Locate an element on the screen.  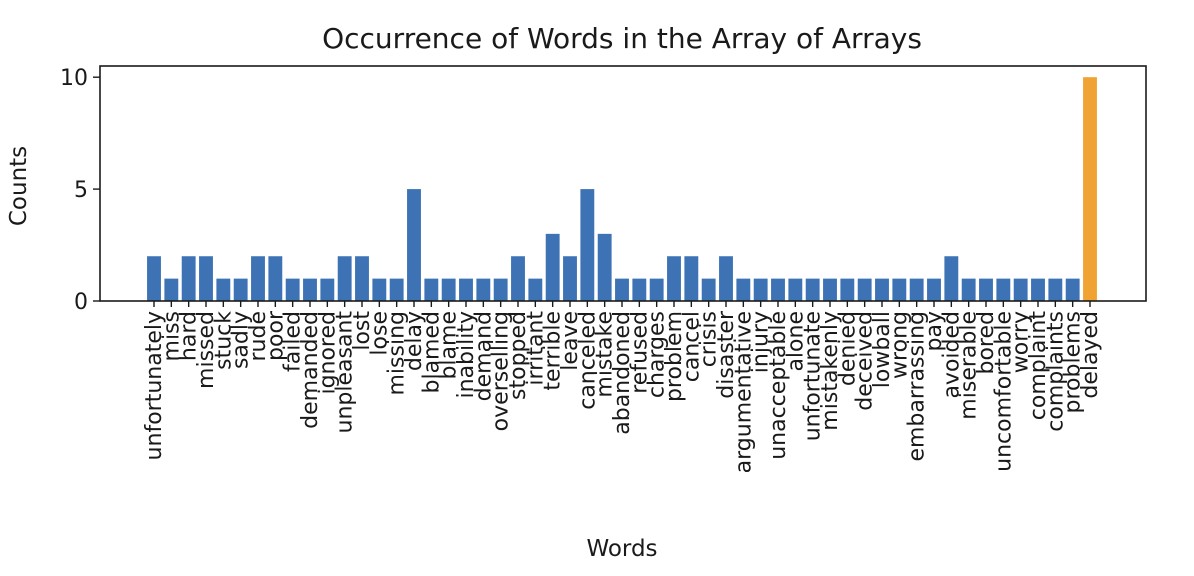
x-tick-label: delay is located at coordinates (414, 341).